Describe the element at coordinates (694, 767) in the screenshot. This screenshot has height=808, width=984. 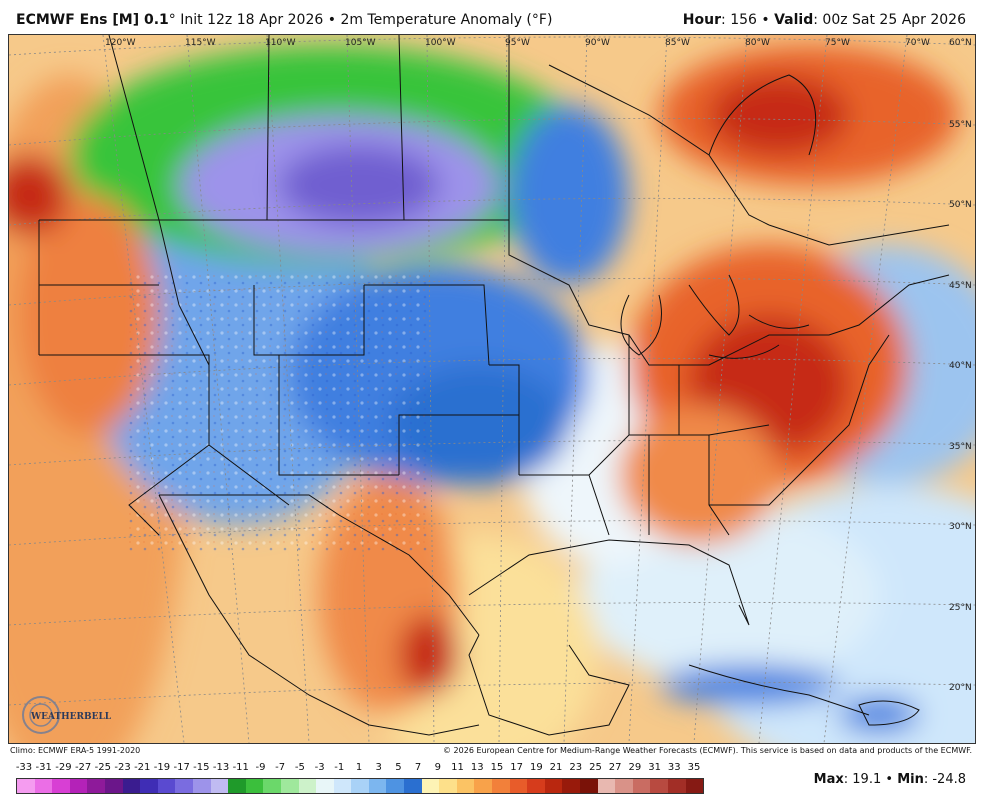
I see `legend-tick: 35` at that location.